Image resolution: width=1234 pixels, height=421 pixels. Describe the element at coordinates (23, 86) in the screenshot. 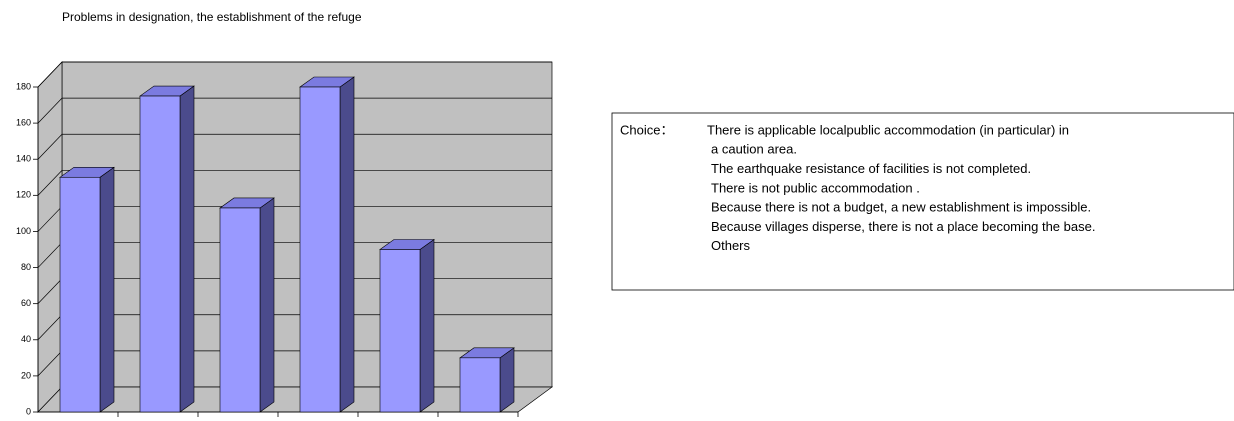

I see `y-tick-label: 180` at that location.